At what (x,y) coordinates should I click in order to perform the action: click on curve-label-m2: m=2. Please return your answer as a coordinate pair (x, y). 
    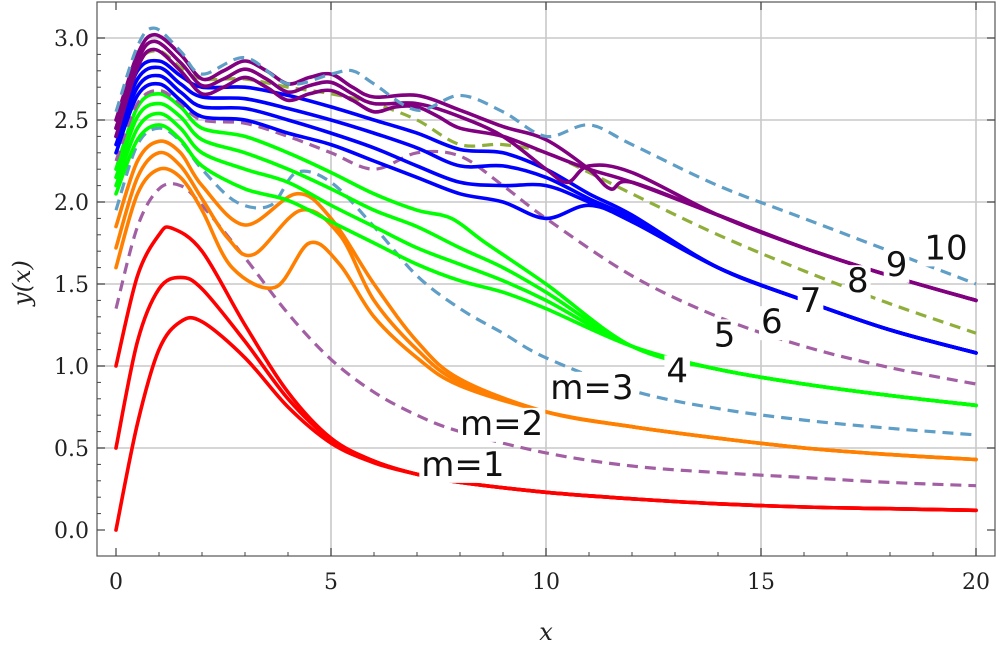
    Looking at the image, I should click on (502, 424).